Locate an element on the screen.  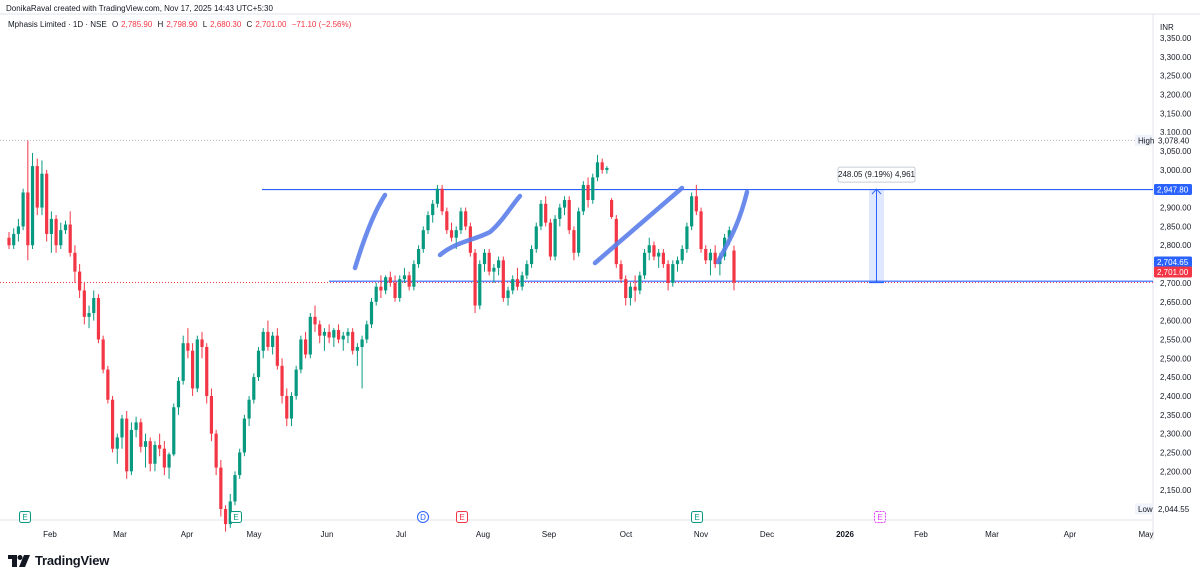
event-marker-dividend: D is located at coordinates (423, 517).